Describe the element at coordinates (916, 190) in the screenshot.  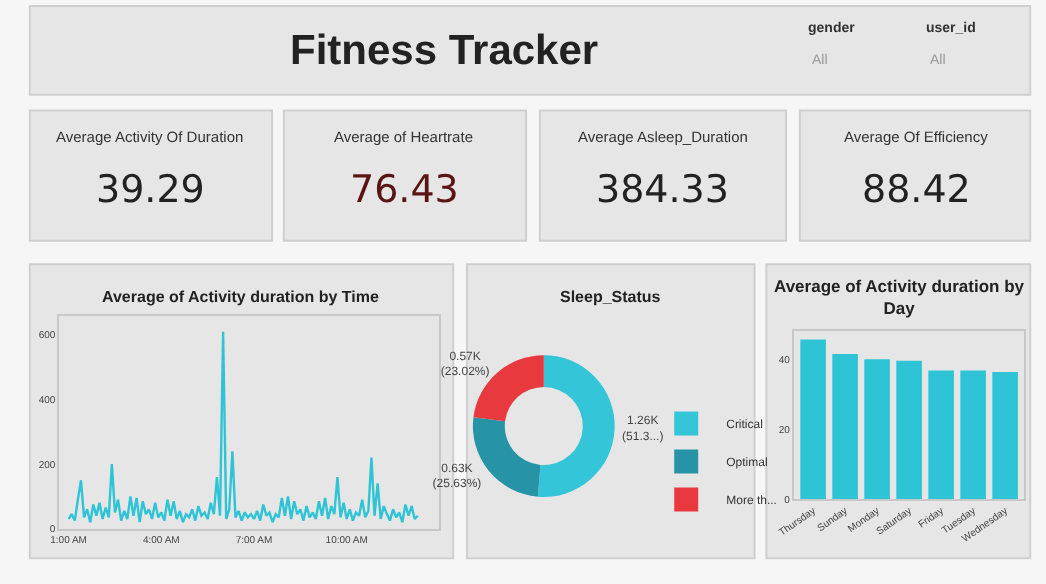
I see `text: 88.42` at that location.